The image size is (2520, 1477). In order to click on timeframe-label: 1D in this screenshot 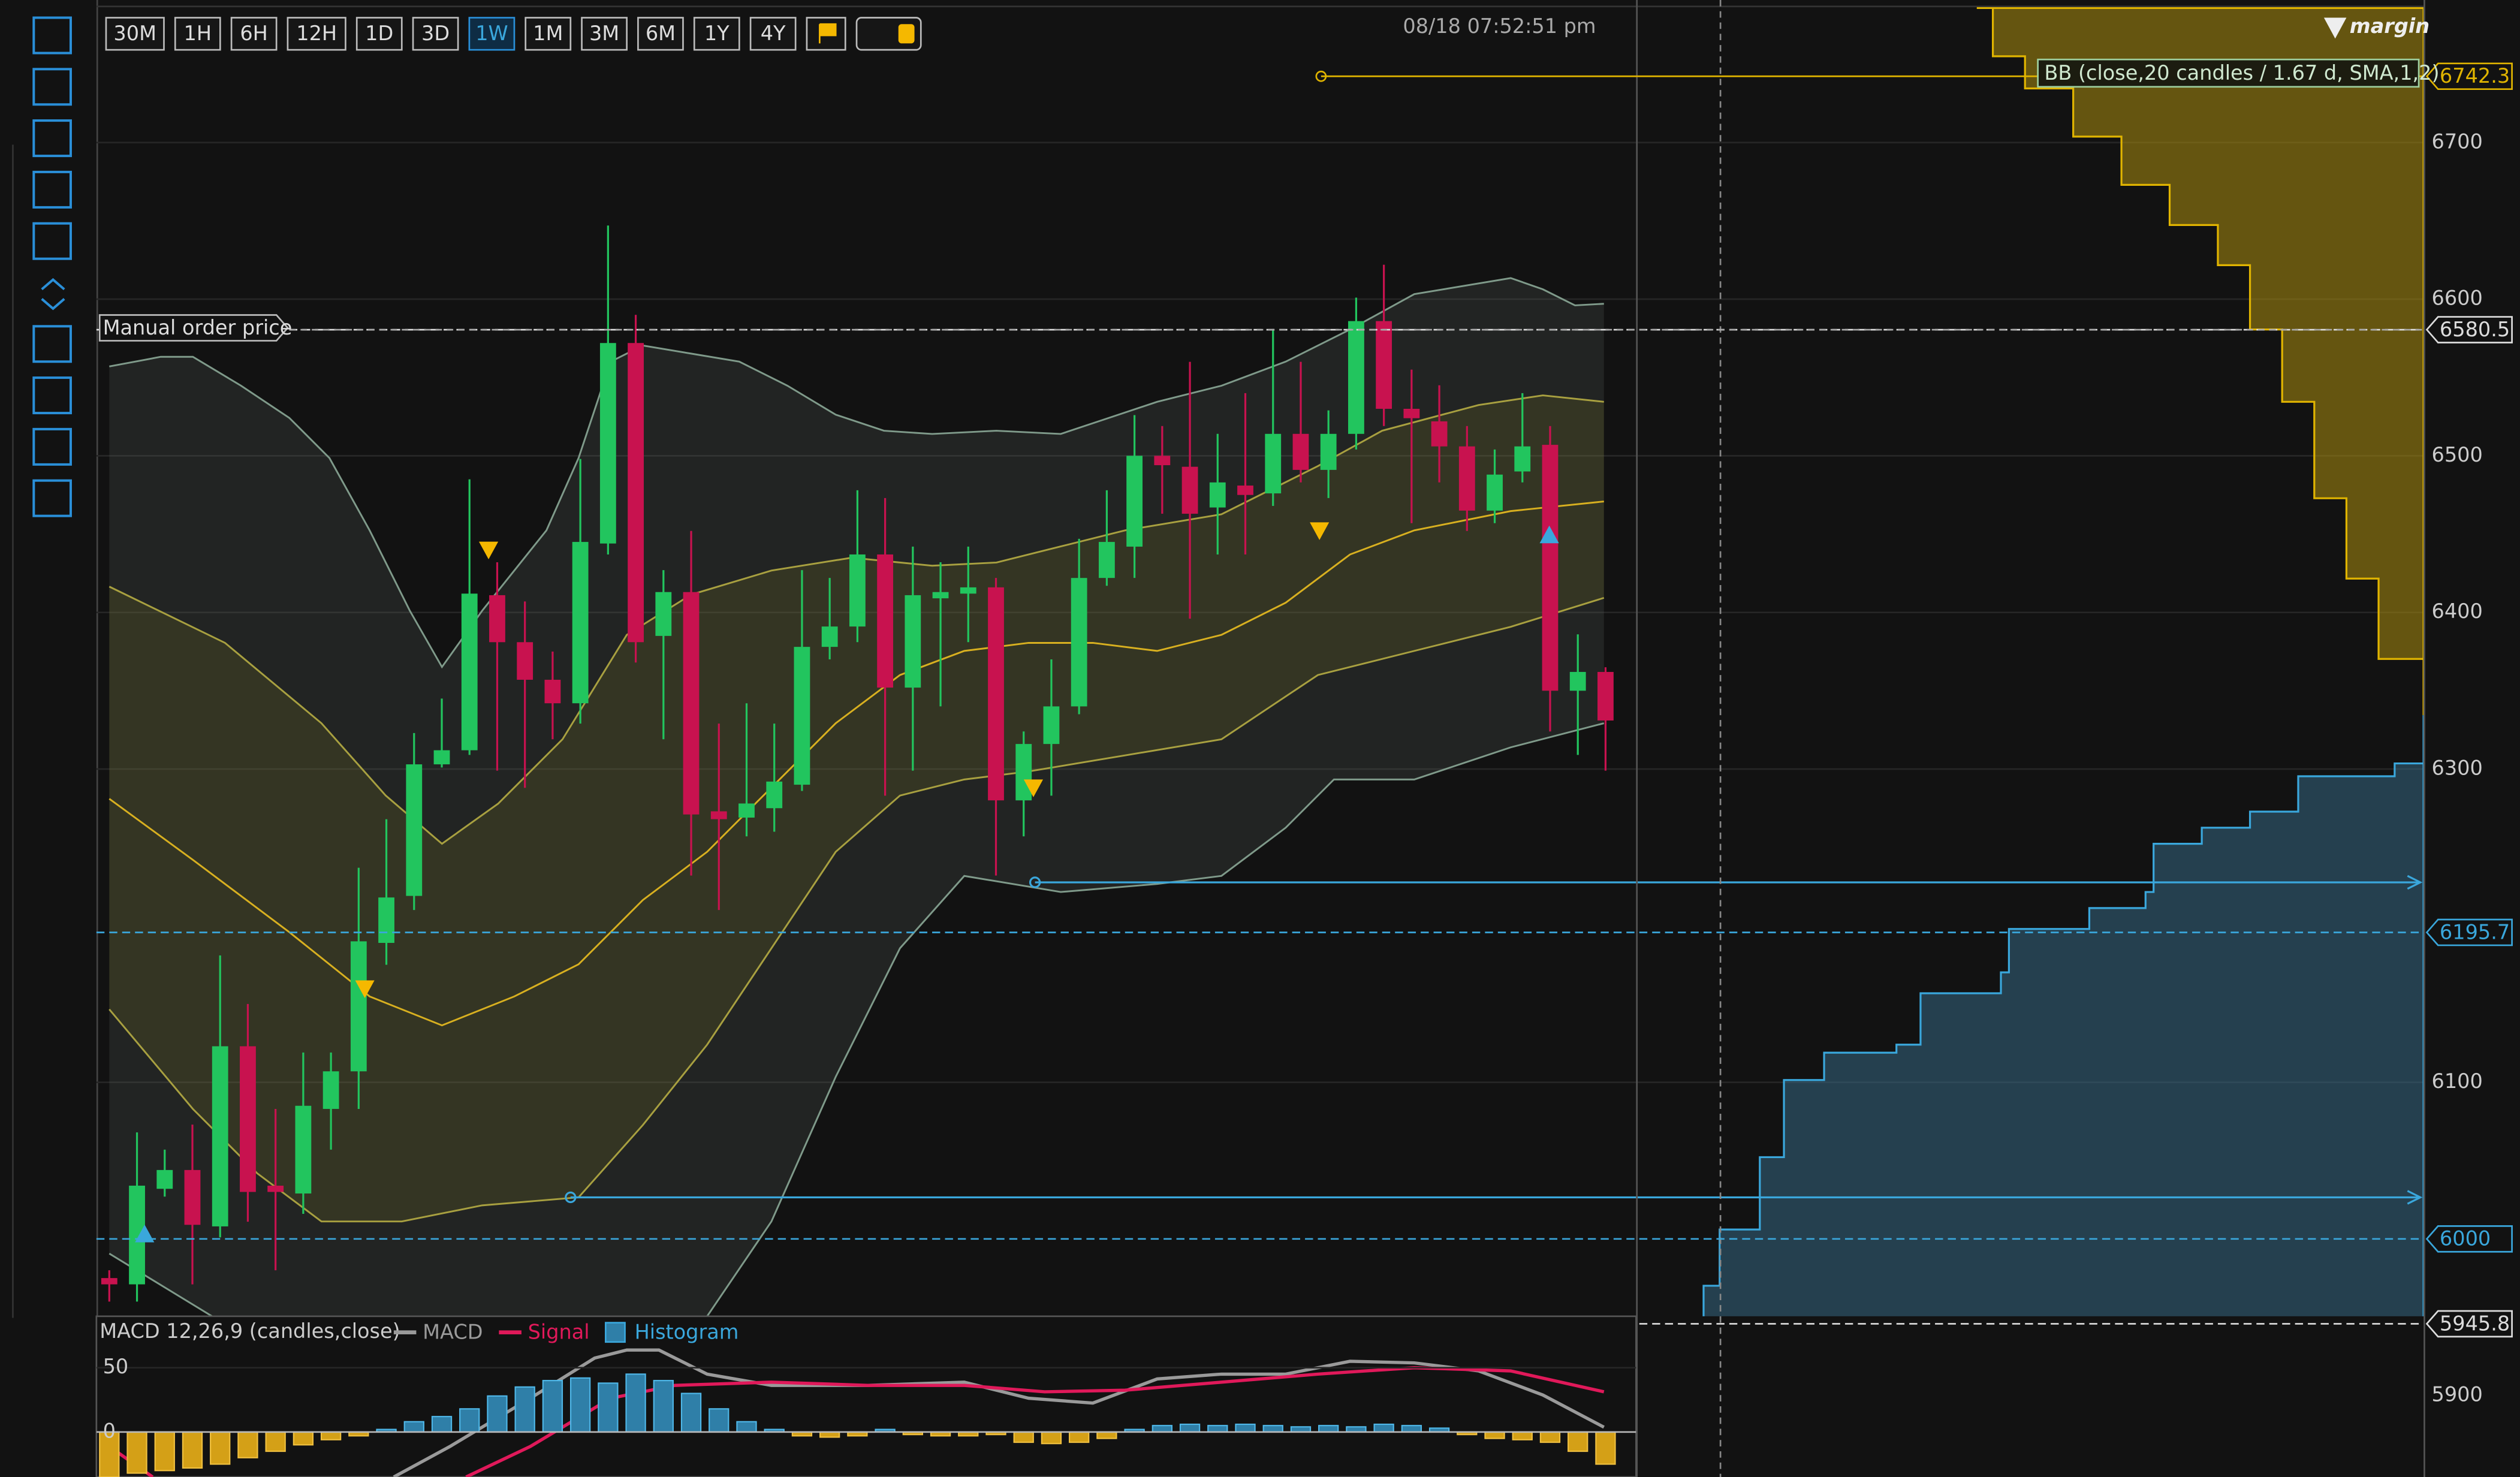, I will do `click(379, 33)`.